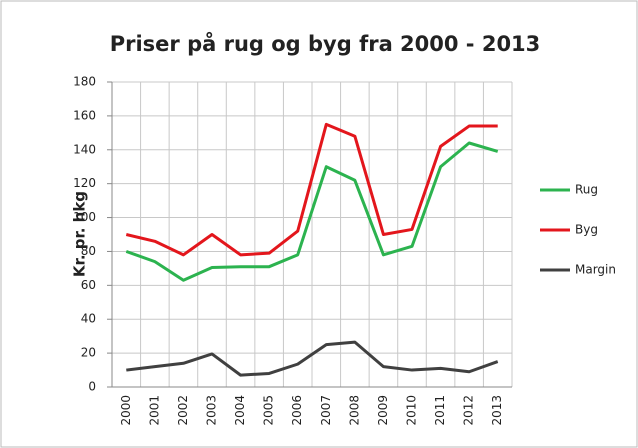 Image resolution: width=638 pixels, height=448 pixels. Describe the element at coordinates (469, 410) in the screenshot. I see `x-tick-label: 2012` at that location.